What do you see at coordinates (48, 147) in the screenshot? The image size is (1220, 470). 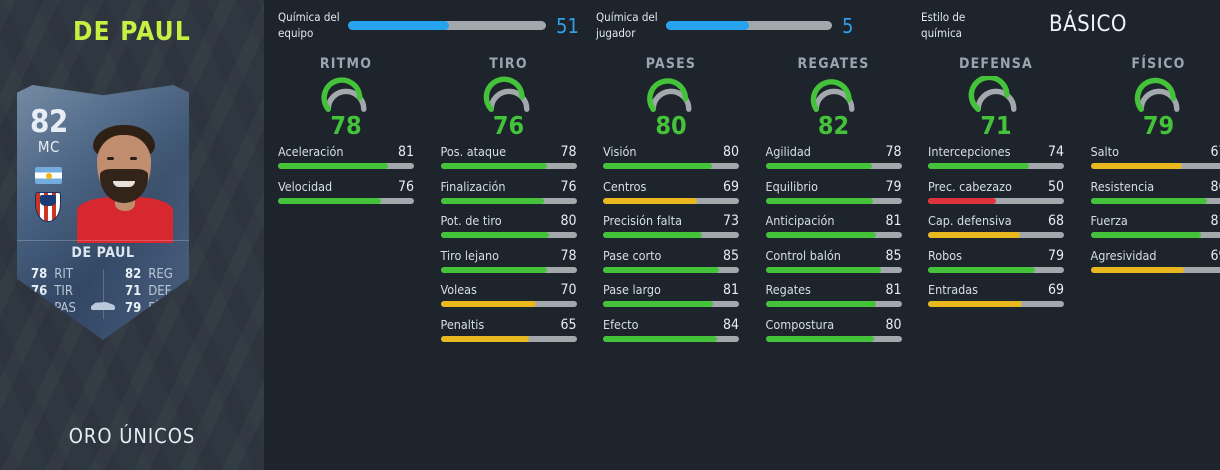 I see `card-position: MC` at bounding box center [48, 147].